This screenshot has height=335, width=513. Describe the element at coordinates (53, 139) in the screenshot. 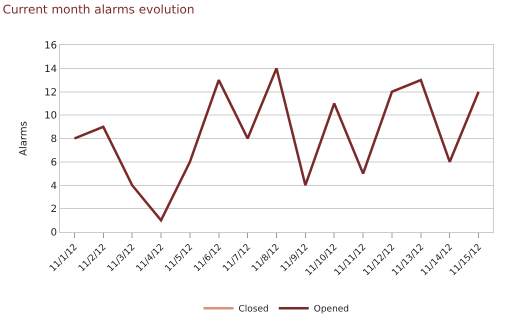

I see `y-tick-label: 8` at that location.